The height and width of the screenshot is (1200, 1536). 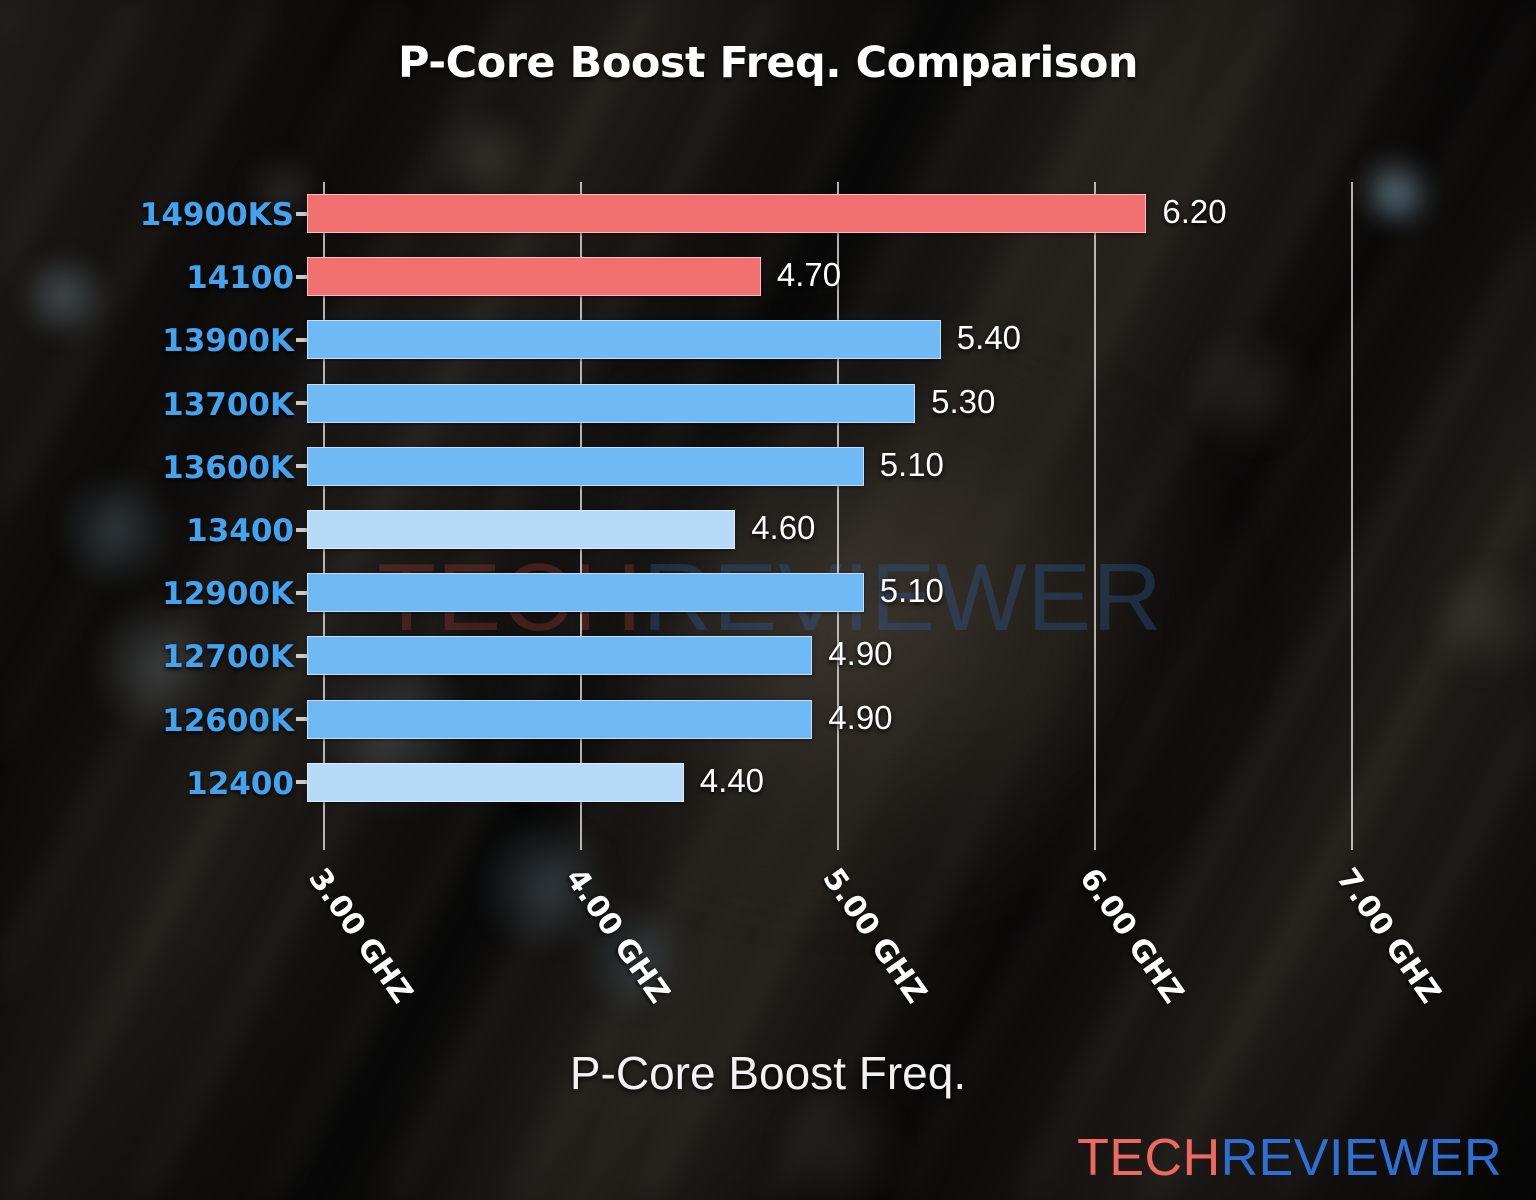 I want to click on bar-value-label: 5.30, so click(x=963, y=401).